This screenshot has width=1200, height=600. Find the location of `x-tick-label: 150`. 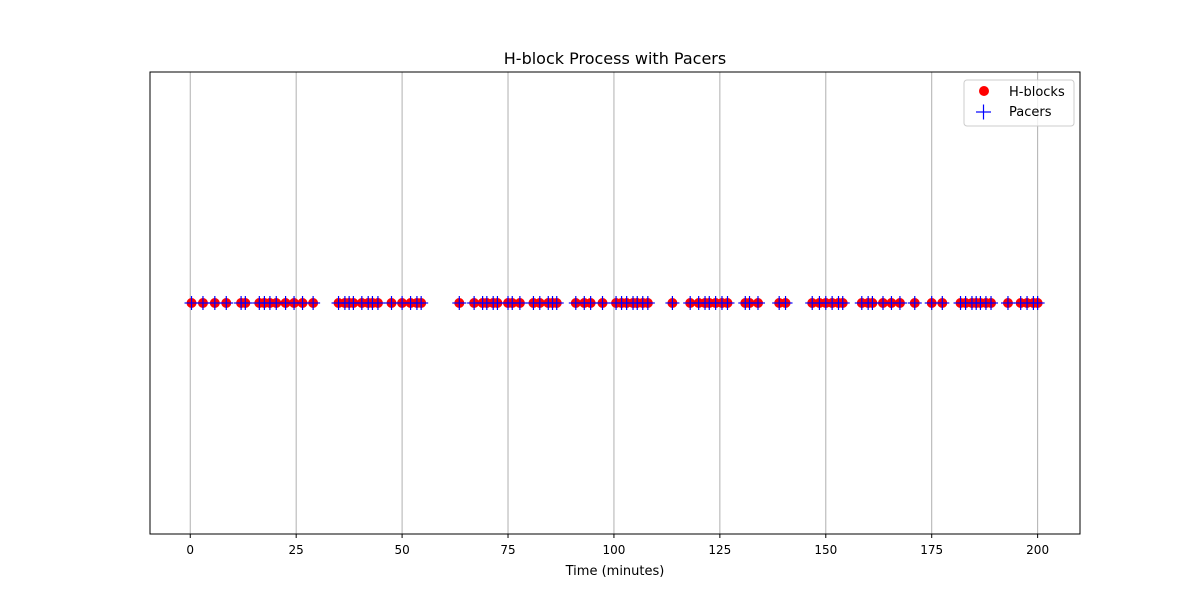

x-tick-label: 150 is located at coordinates (825, 550).